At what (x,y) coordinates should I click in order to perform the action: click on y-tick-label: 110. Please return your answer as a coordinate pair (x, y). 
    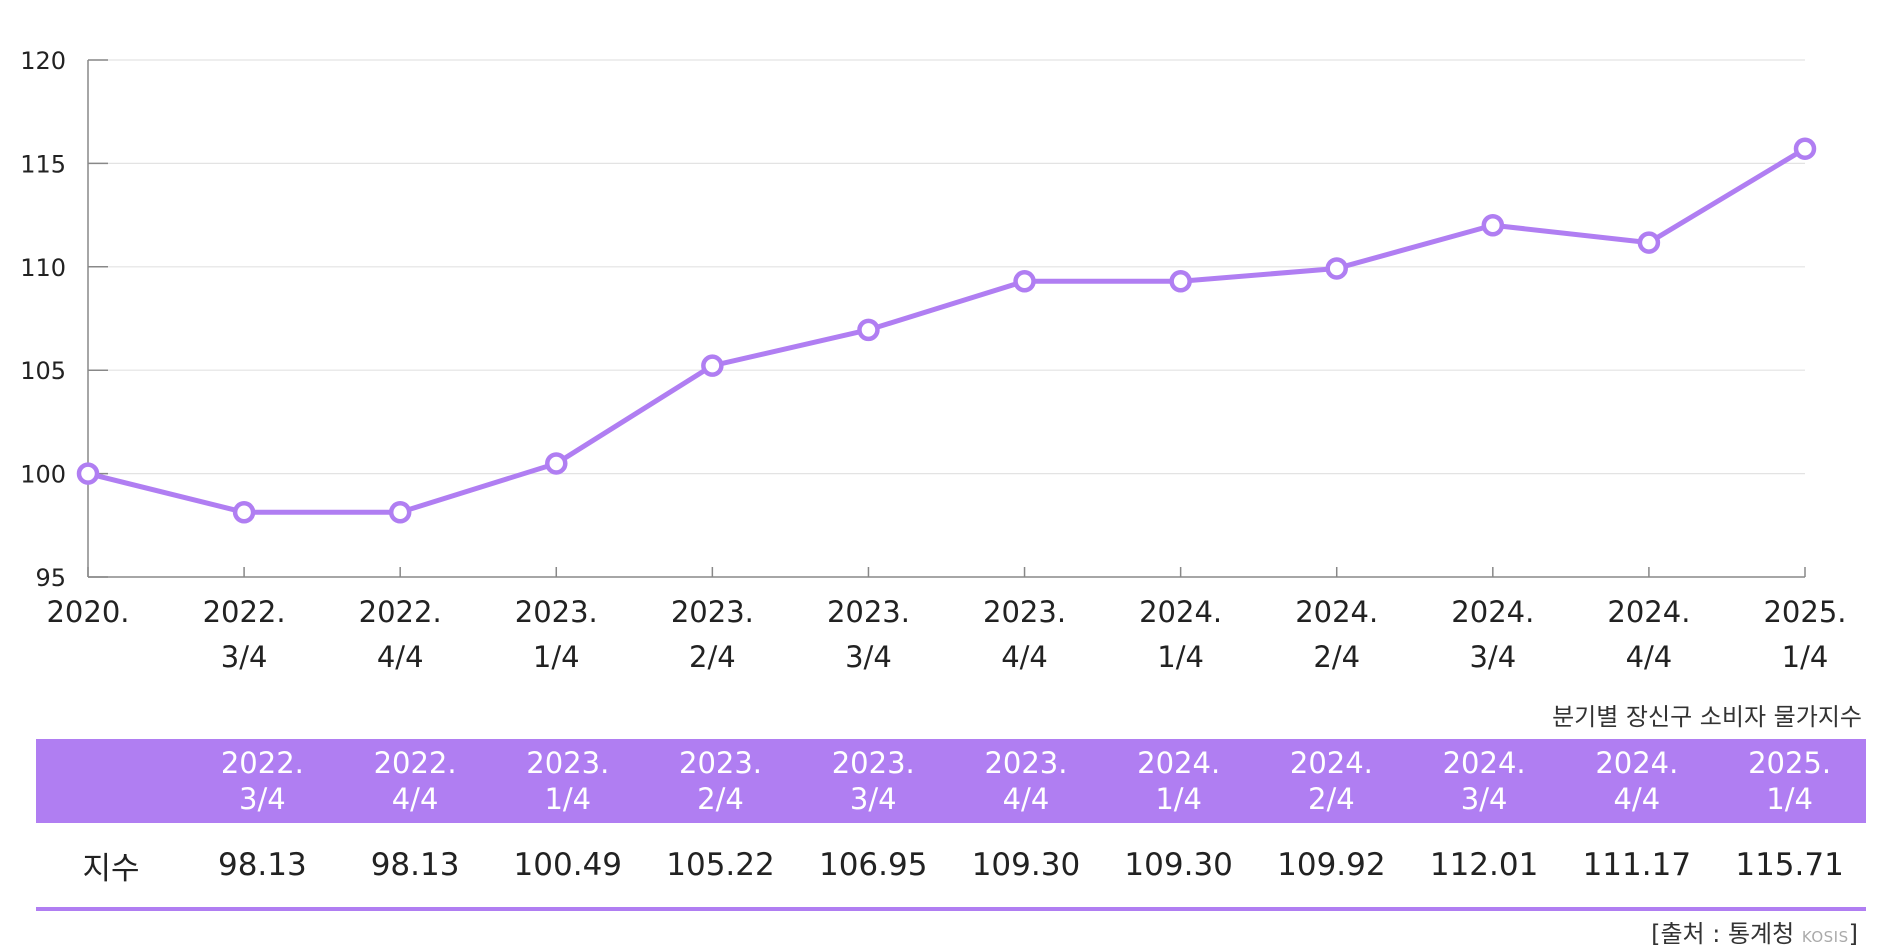
    Looking at the image, I should click on (43, 268).